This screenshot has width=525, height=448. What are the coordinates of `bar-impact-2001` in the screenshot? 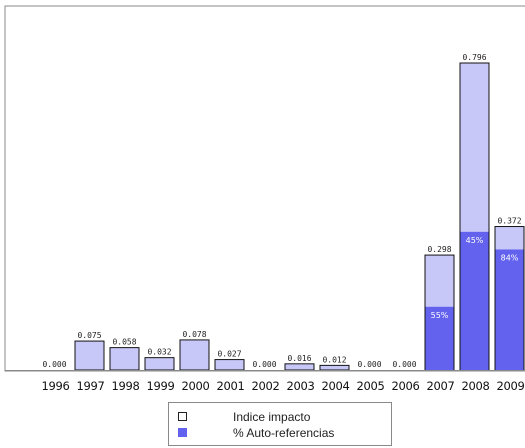 It's located at (229, 365).